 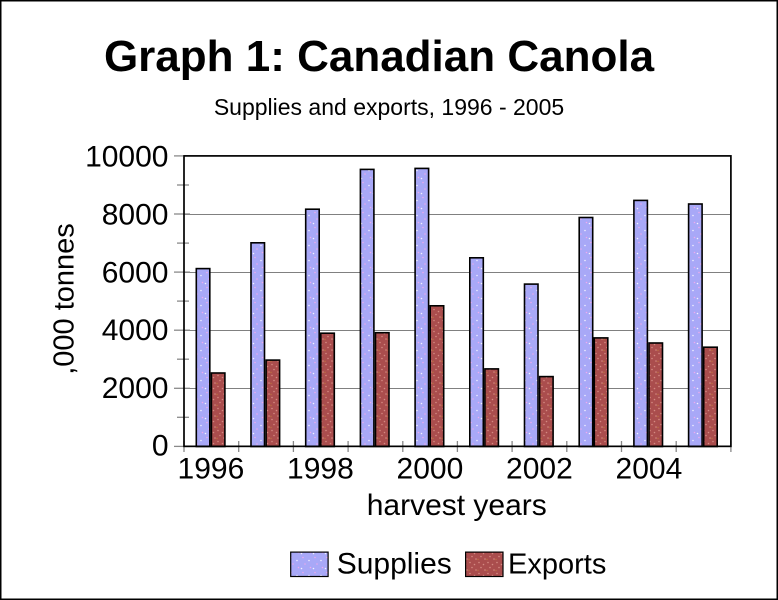 What do you see at coordinates (160, 446) in the screenshot?
I see `svg-text: 0` at bounding box center [160, 446].